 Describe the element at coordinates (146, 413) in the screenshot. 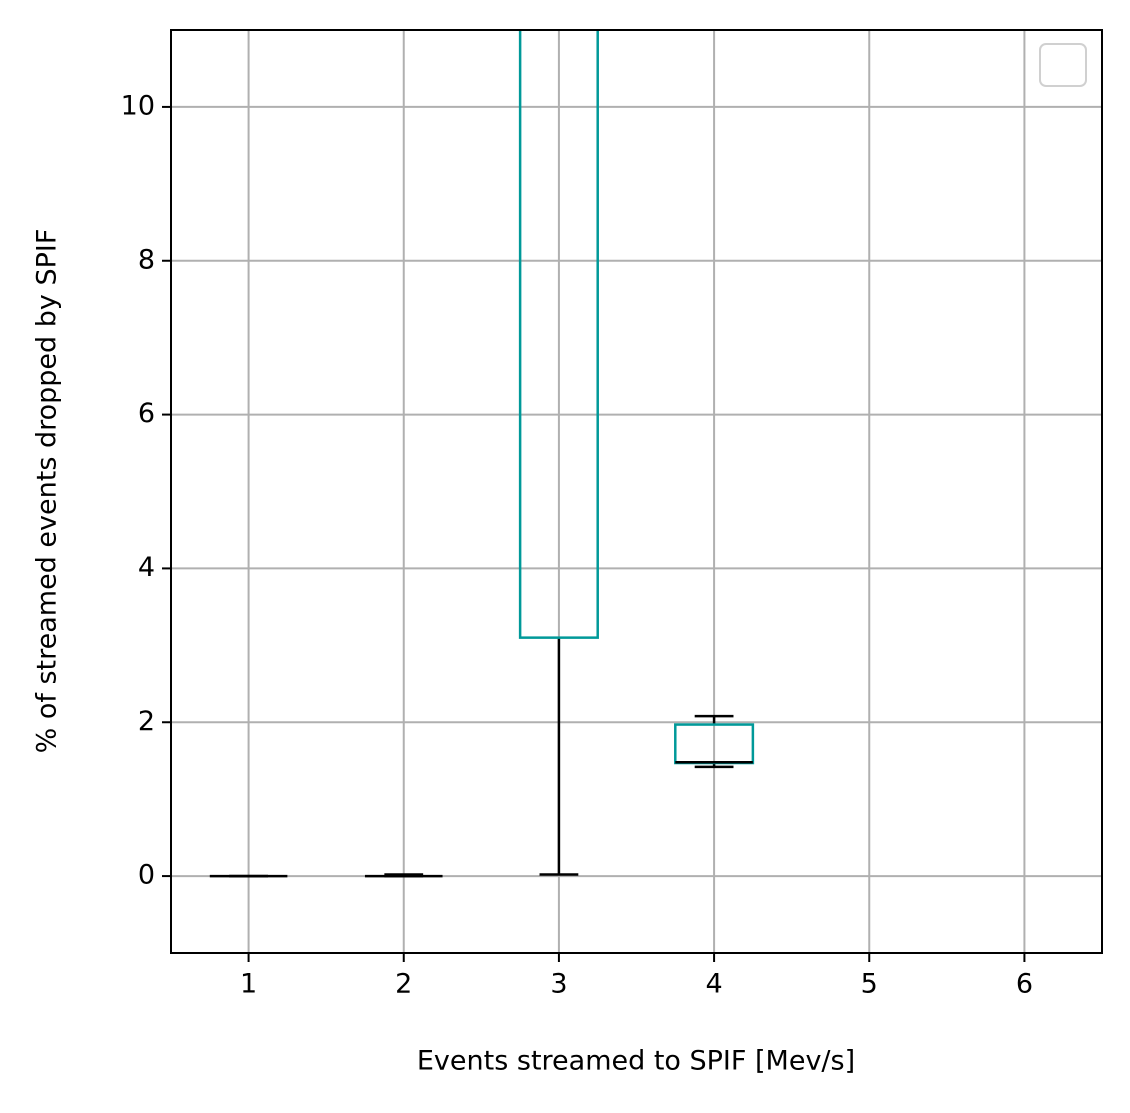

I see `y-tick-label: 6` at that location.